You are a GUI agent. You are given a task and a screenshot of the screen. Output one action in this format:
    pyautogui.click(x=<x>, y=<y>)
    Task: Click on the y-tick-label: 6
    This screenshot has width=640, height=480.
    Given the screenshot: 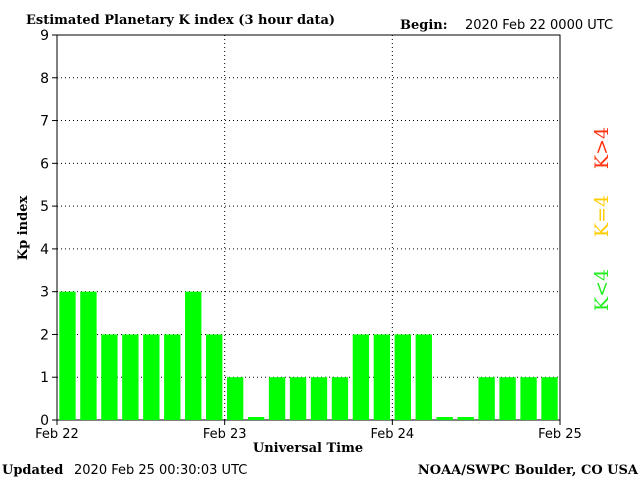 What is the action you would take?
    pyautogui.click(x=44, y=164)
    